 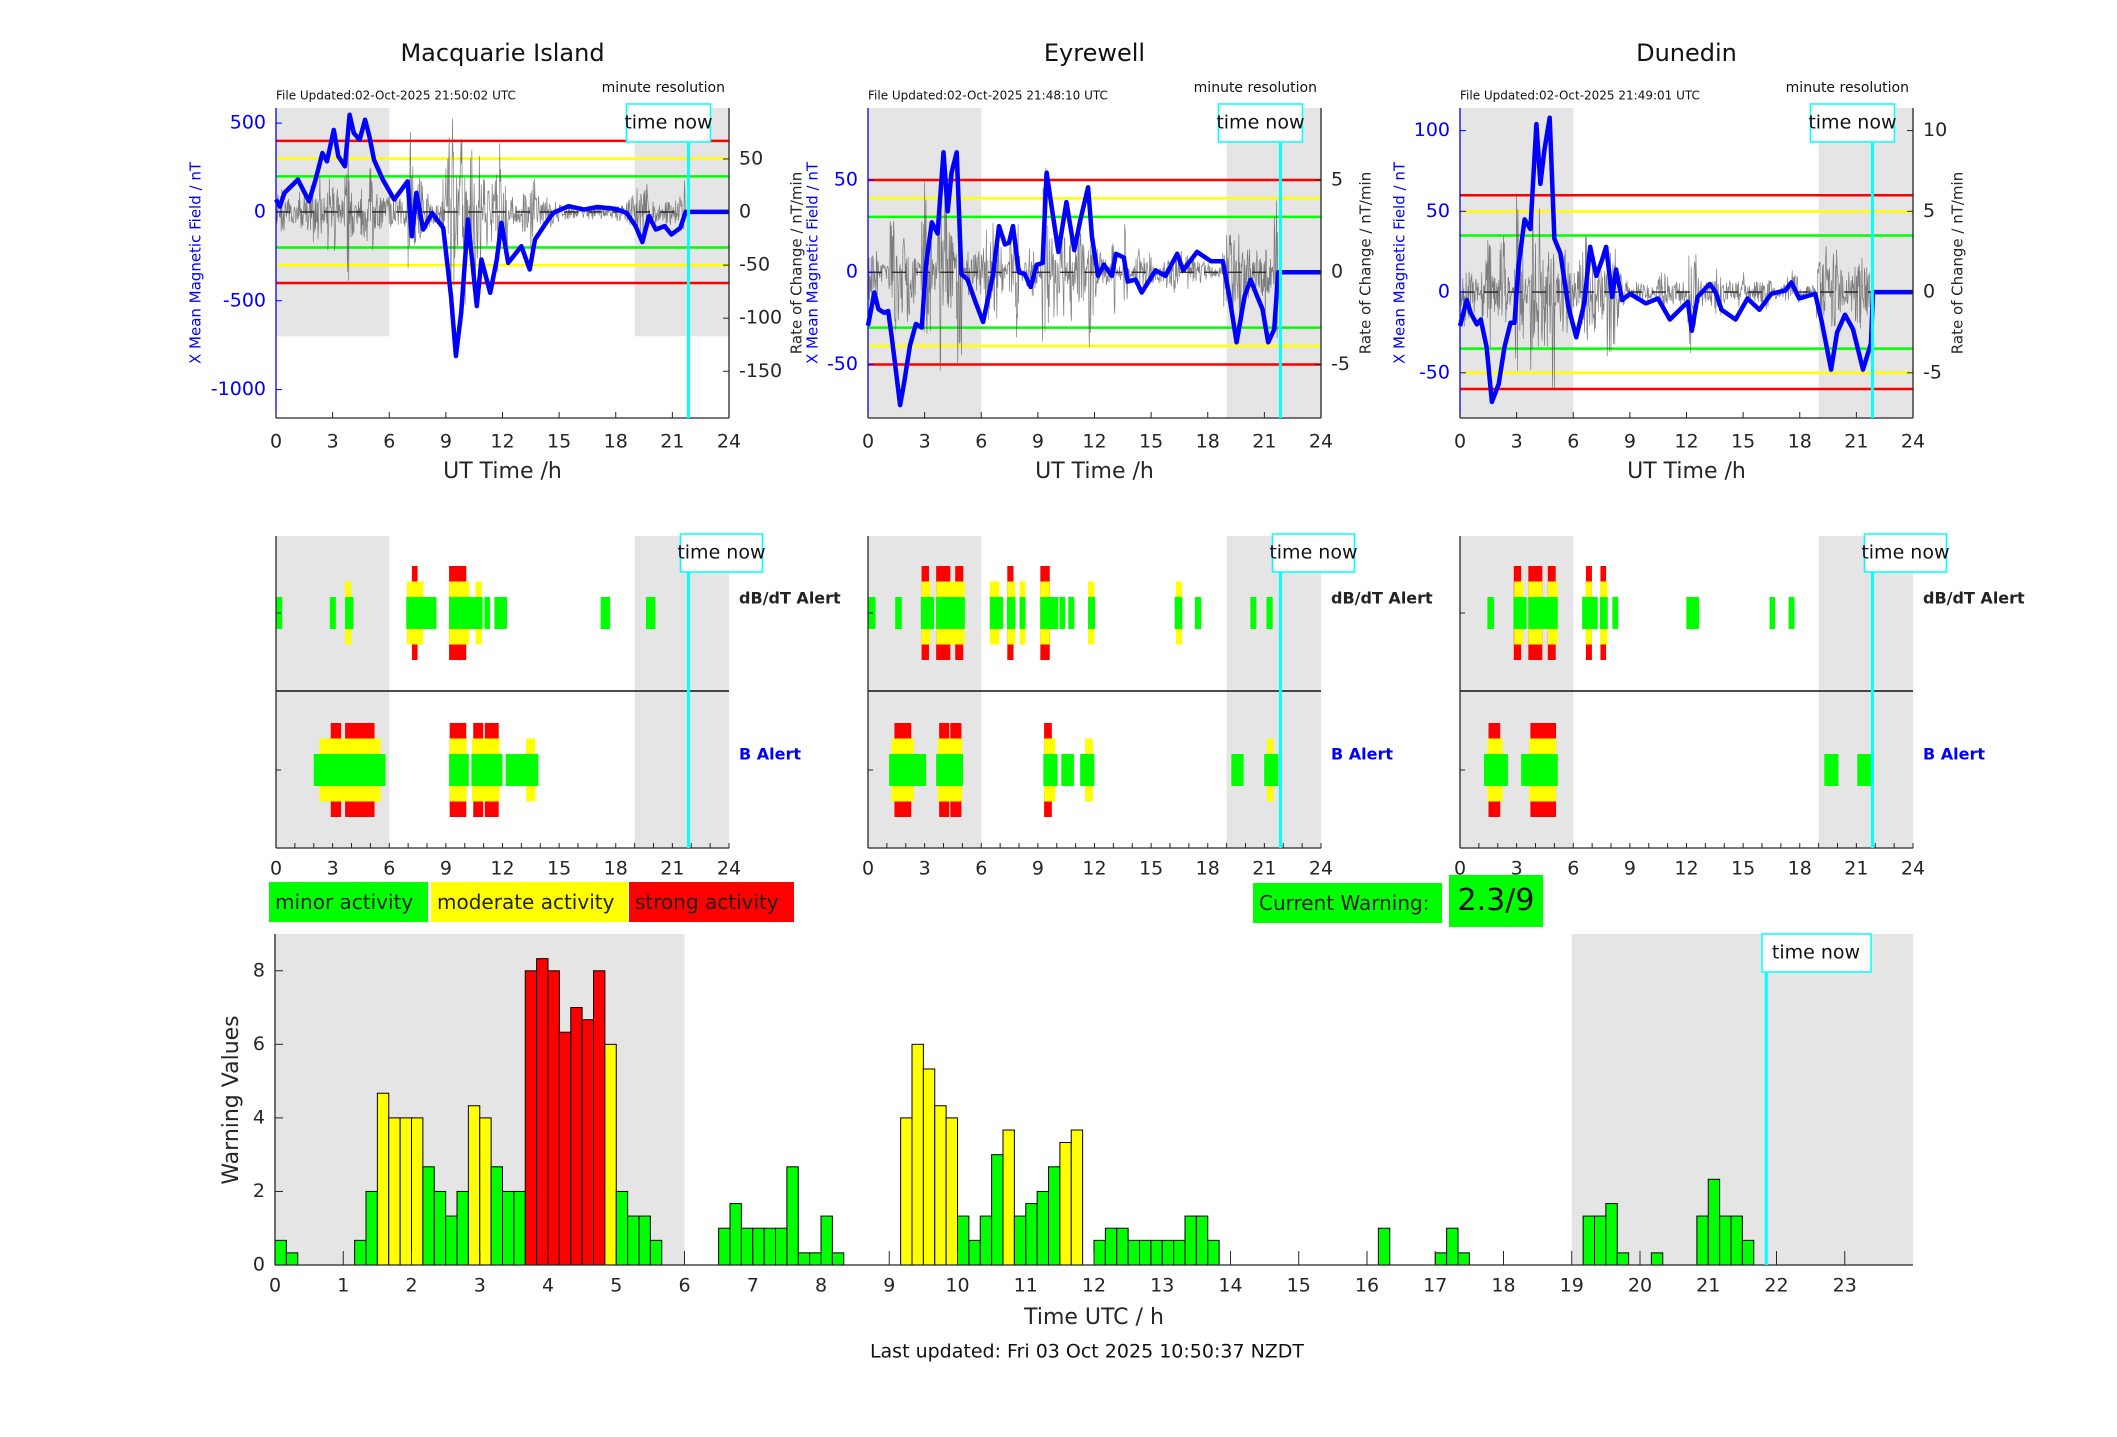 I want to click on warning-time-now-box, so click(x=1816, y=953).